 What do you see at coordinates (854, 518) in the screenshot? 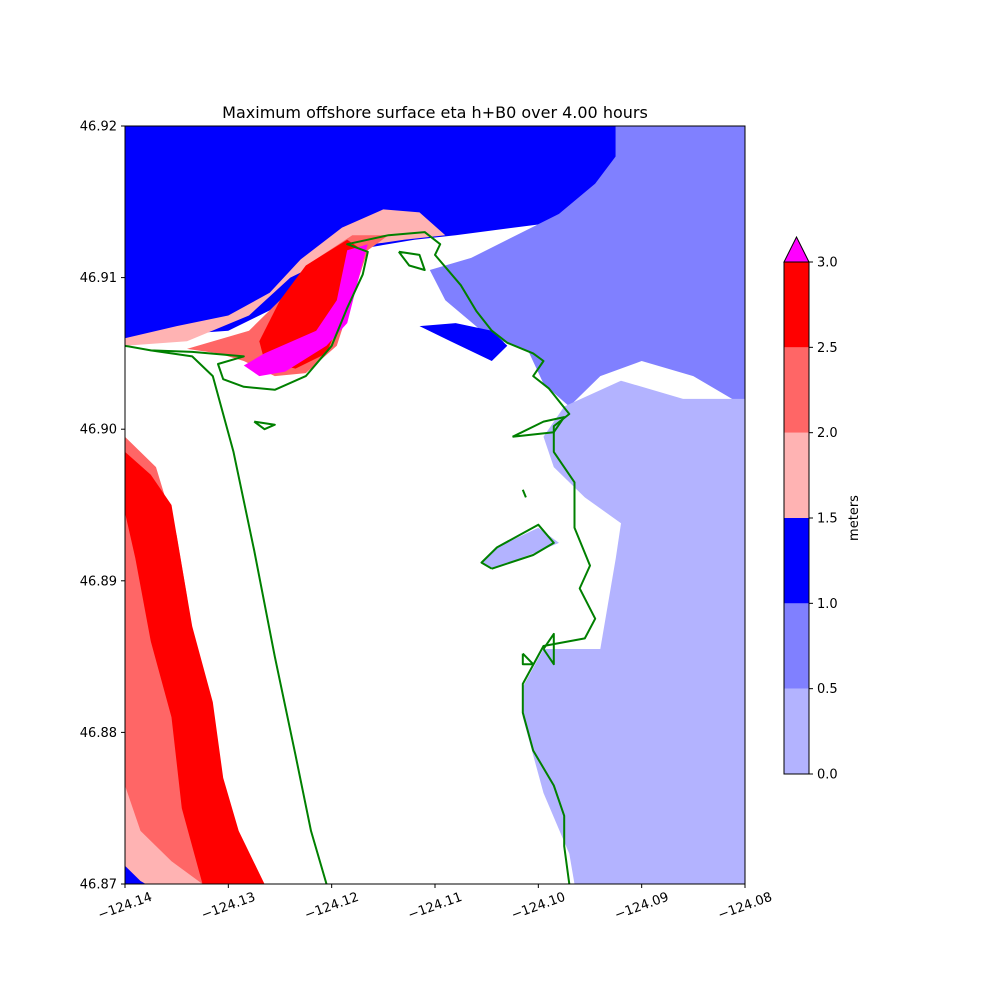
I see `colorbar-label: meters` at bounding box center [854, 518].